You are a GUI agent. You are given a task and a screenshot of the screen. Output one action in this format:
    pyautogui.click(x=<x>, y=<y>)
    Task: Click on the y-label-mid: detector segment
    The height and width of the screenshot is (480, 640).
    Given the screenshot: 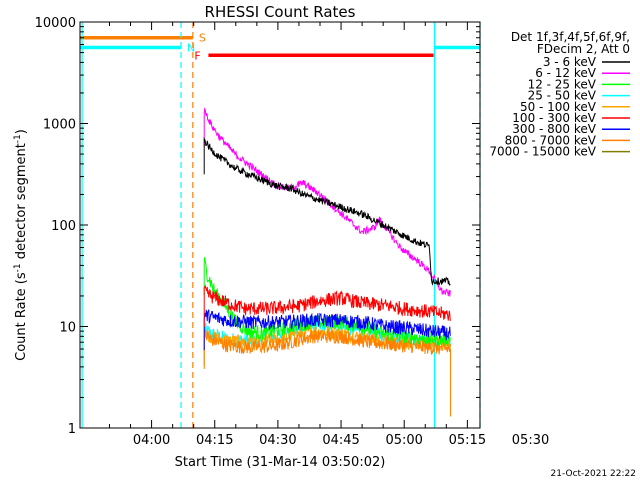 What is the action you would take?
    pyautogui.click(x=21, y=203)
    